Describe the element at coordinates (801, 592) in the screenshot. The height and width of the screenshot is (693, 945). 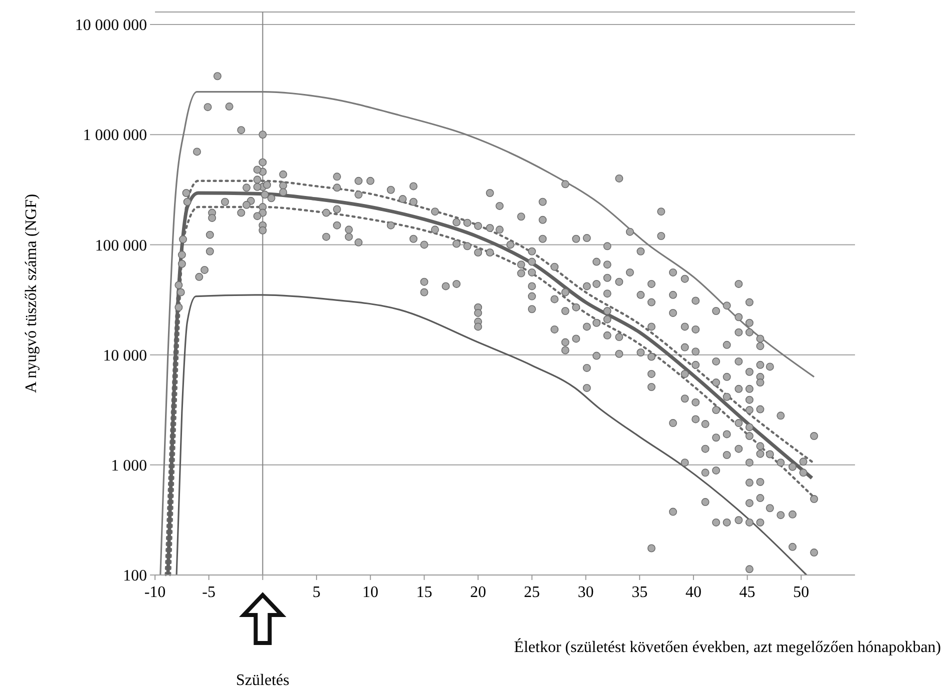
I see `x-tick-label: 50` at that location.